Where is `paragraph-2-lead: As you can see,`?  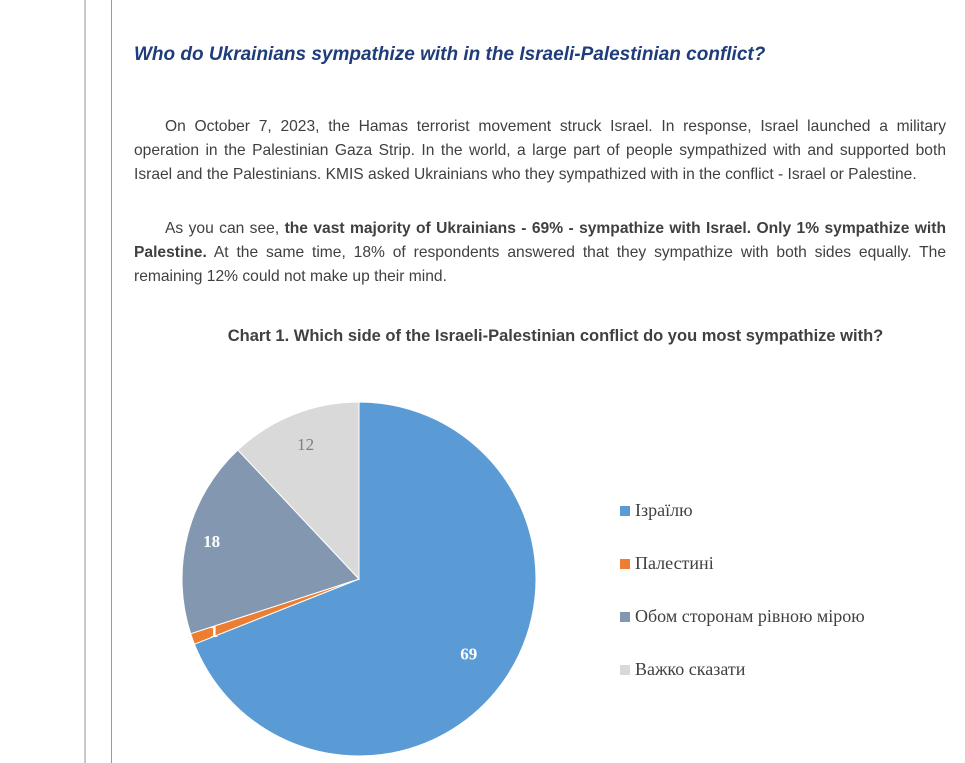
paragraph-2-lead: As you can see, is located at coordinates (225, 228).